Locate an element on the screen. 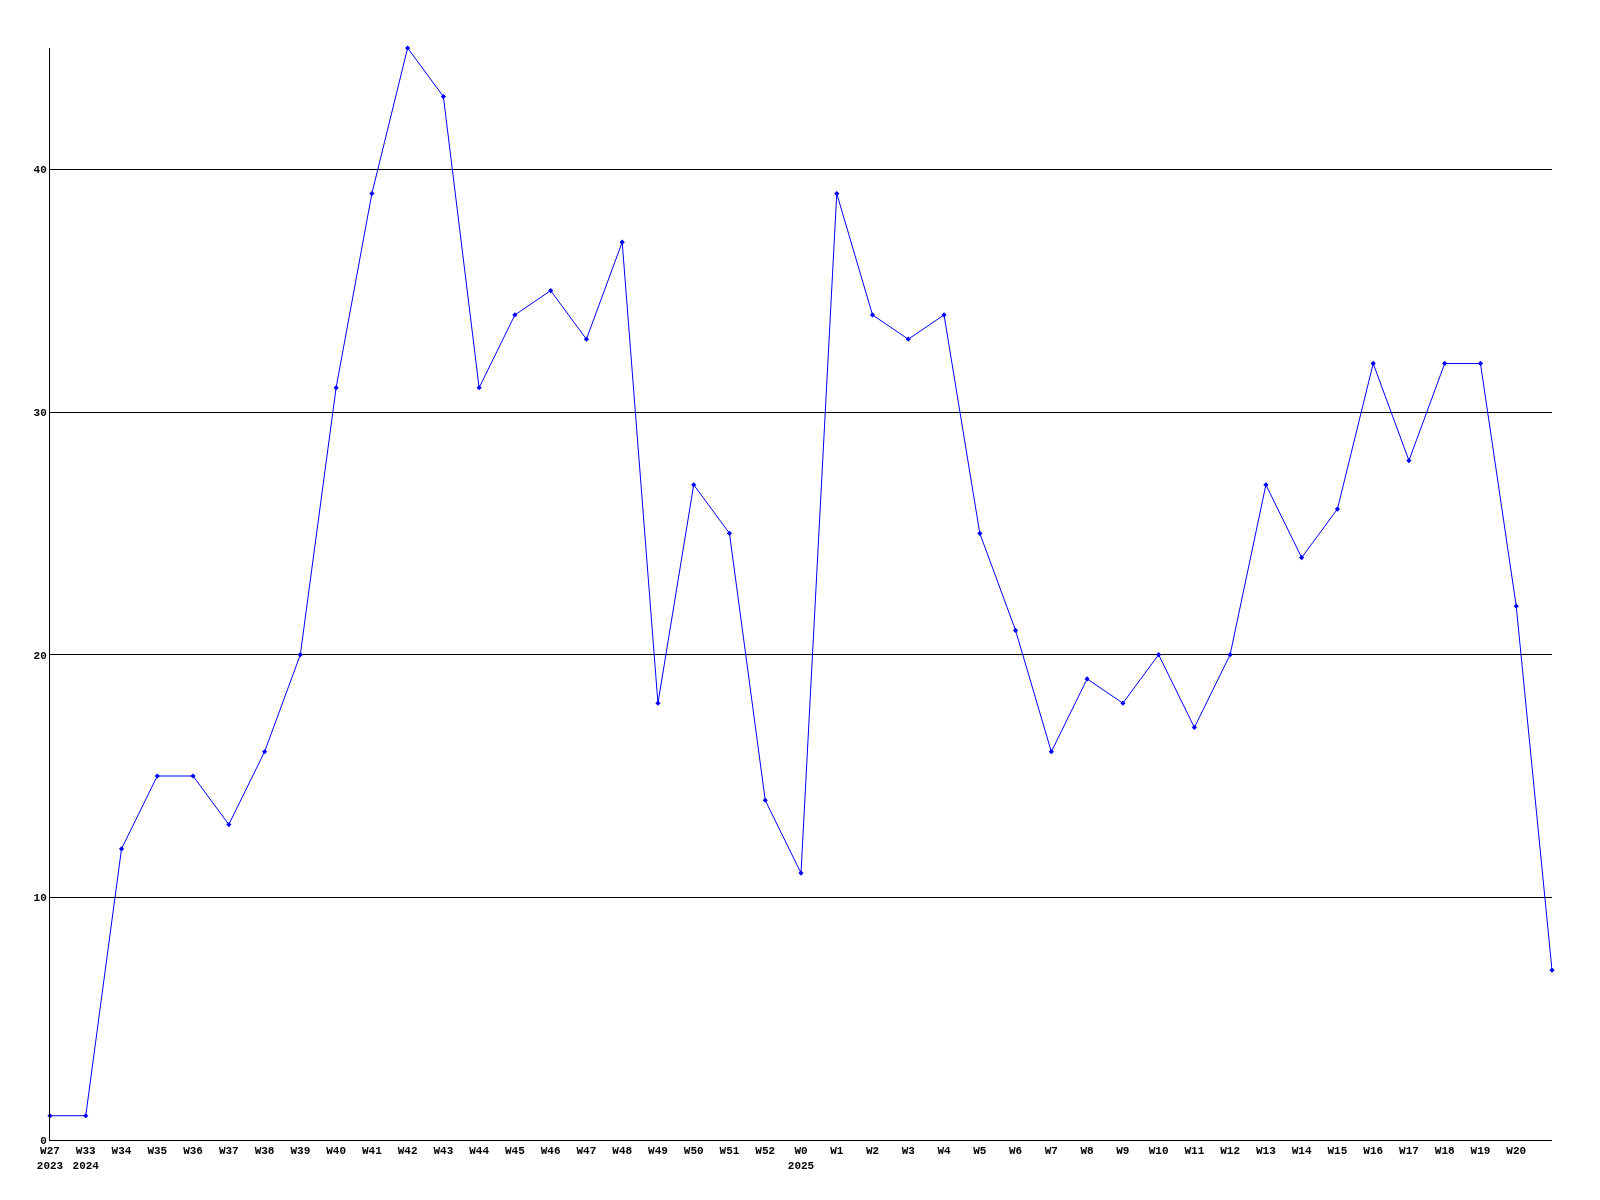  x-tick-label: W47 is located at coordinates (586, 1151).